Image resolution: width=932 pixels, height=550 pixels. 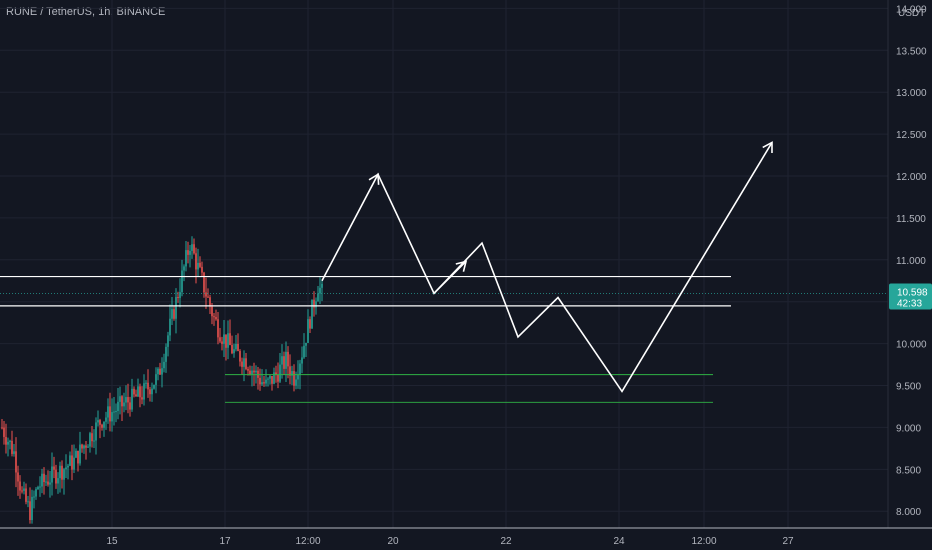 I want to click on x-tick-label: 20, so click(x=393, y=541).